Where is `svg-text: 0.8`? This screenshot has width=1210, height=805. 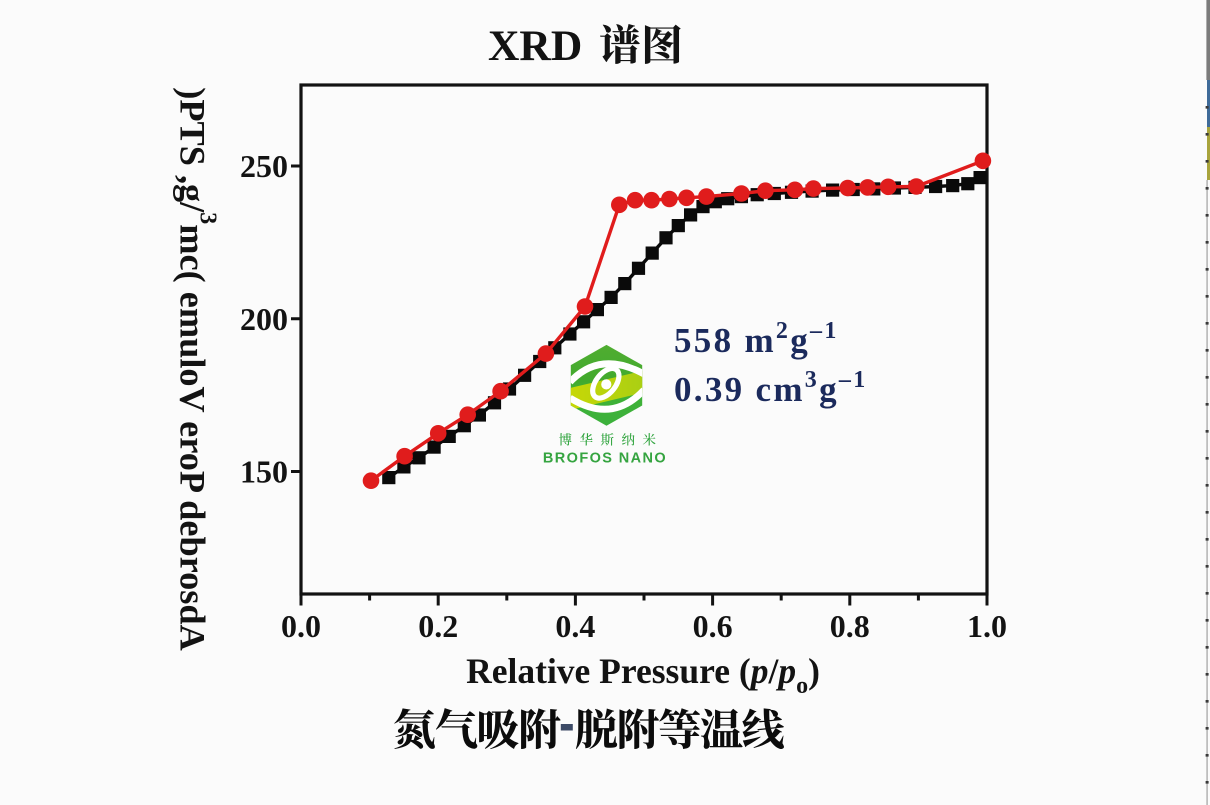
svg-text: 0.8 is located at coordinates (850, 626).